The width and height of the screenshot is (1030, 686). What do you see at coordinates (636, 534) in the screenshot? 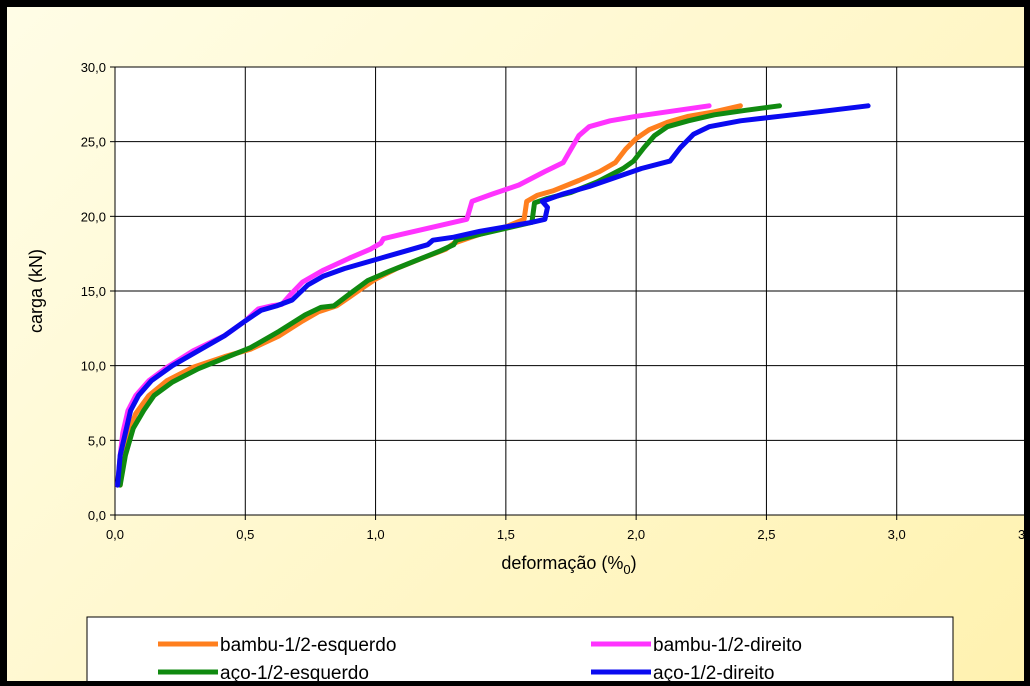
I see `x-tick-label: 2,0` at bounding box center [636, 534].